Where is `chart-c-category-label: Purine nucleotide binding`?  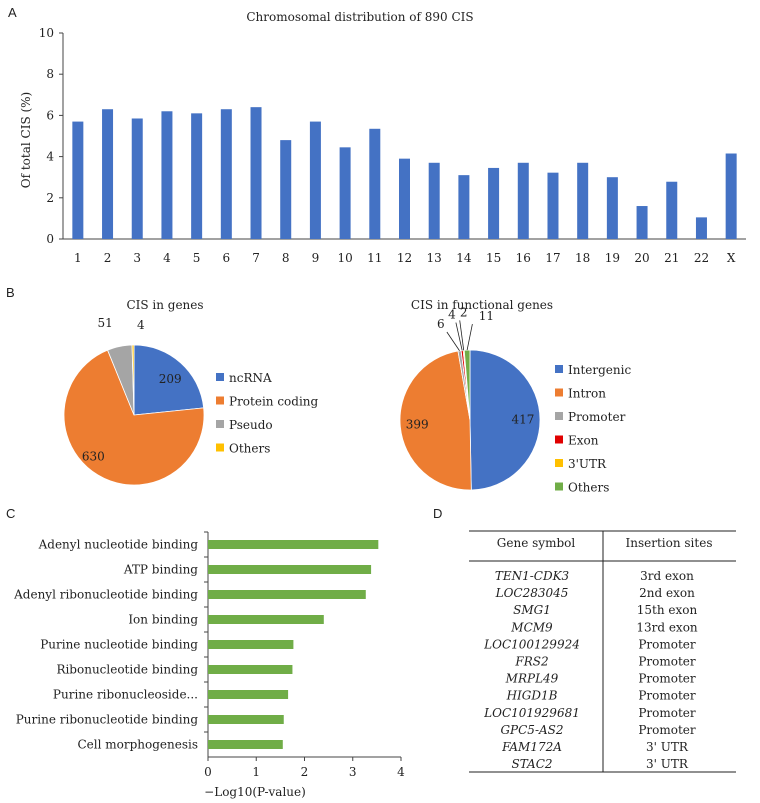
chart-c-category-label: Purine nucleotide binding is located at coordinates (119, 645).